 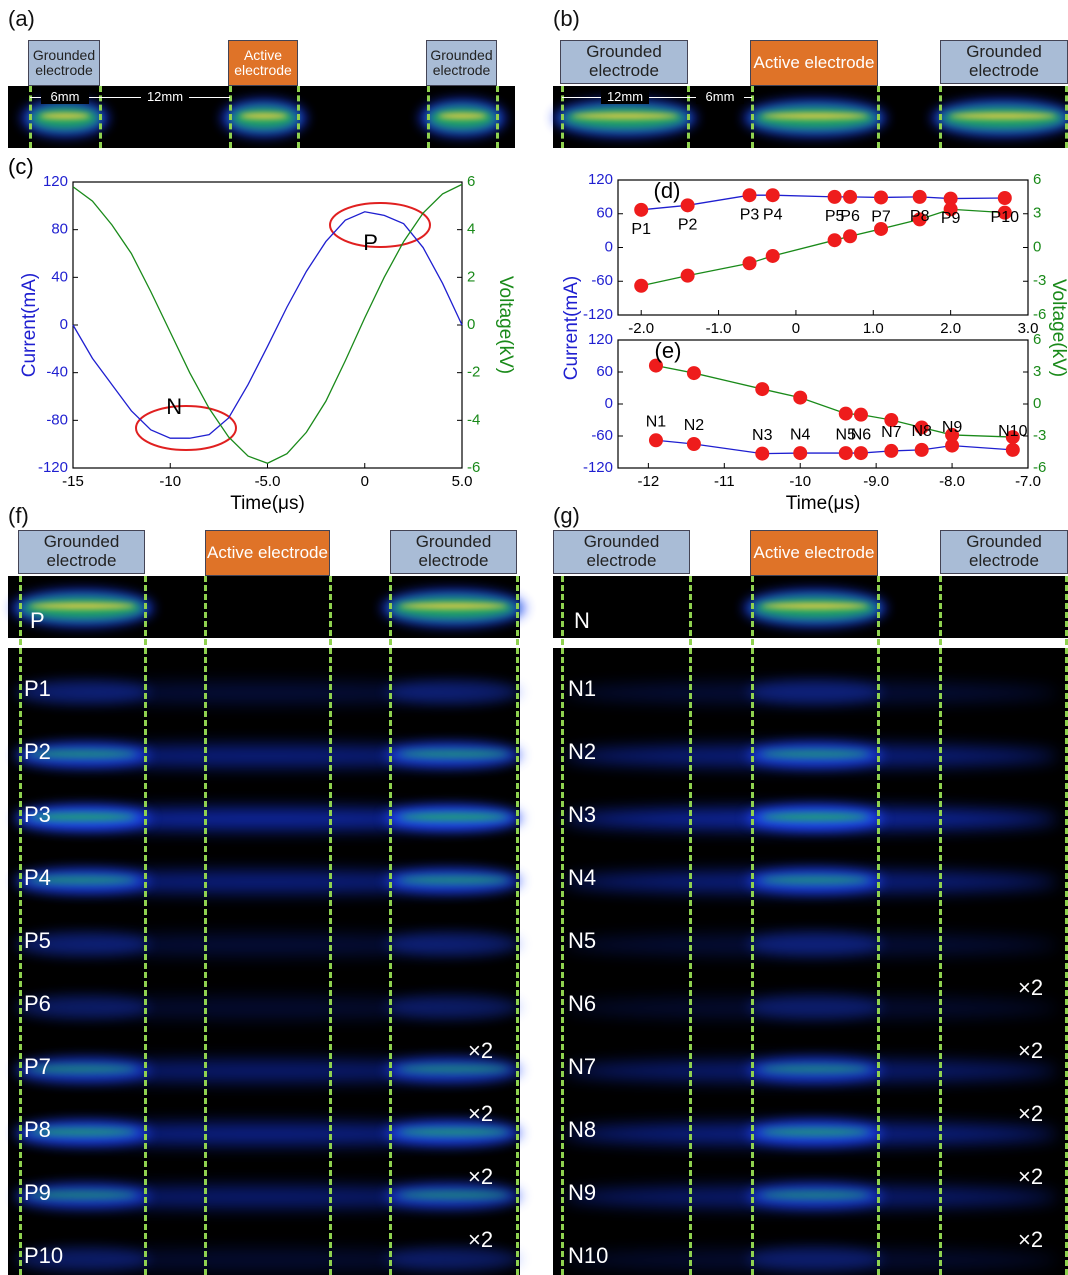 I want to click on annotation: P, so click(x=370, y=242).